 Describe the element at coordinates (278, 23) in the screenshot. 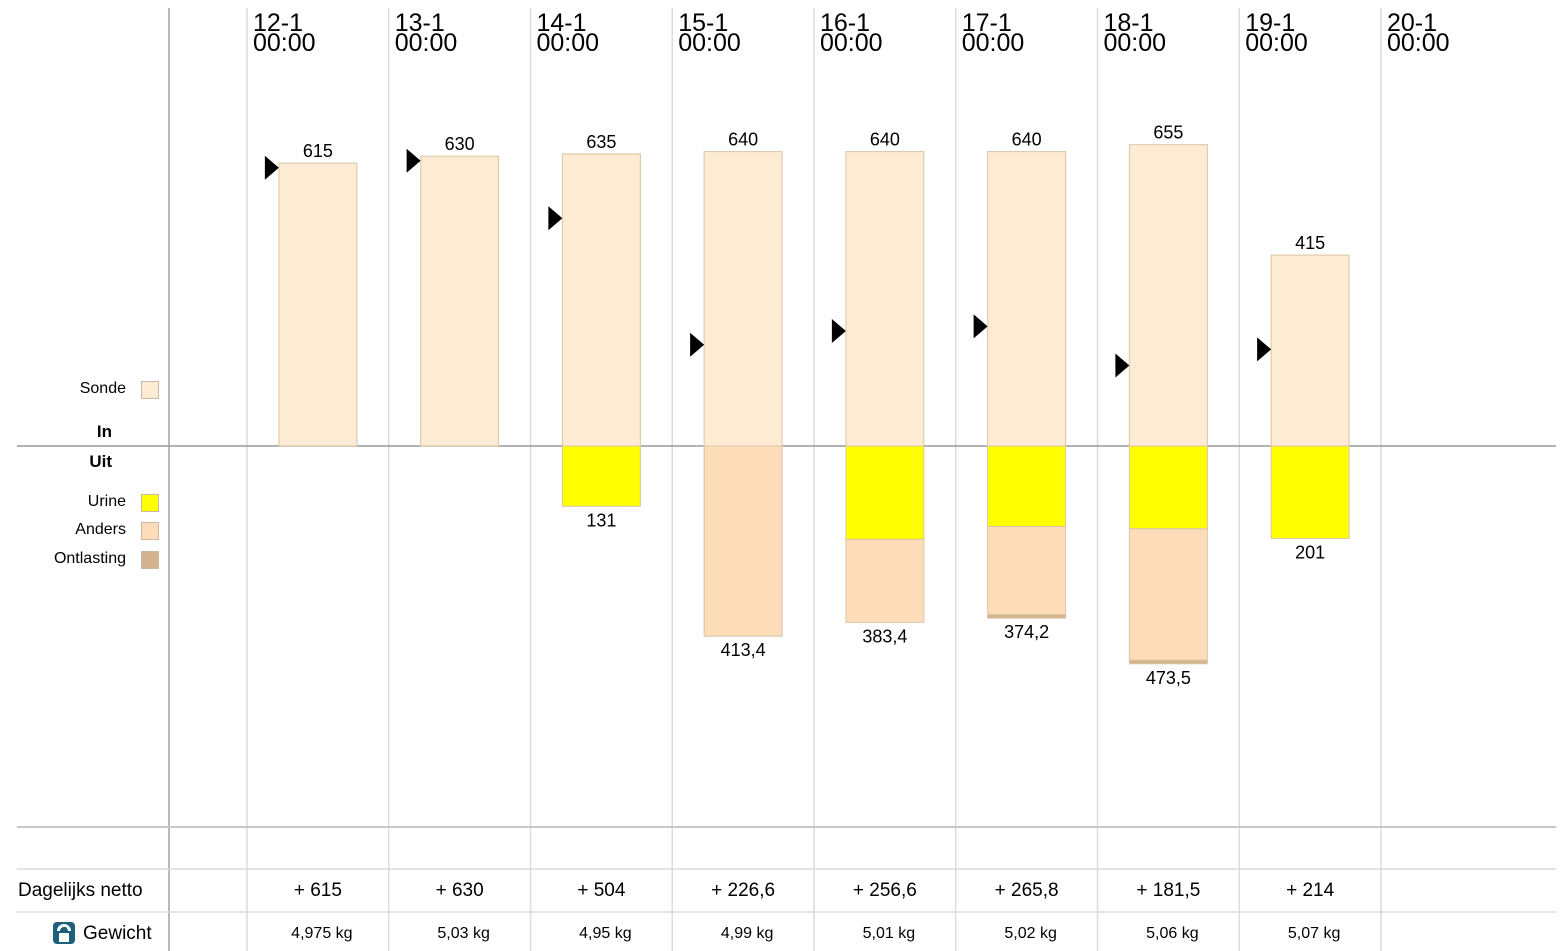

I see `day-header-date: 12-1` at that location.